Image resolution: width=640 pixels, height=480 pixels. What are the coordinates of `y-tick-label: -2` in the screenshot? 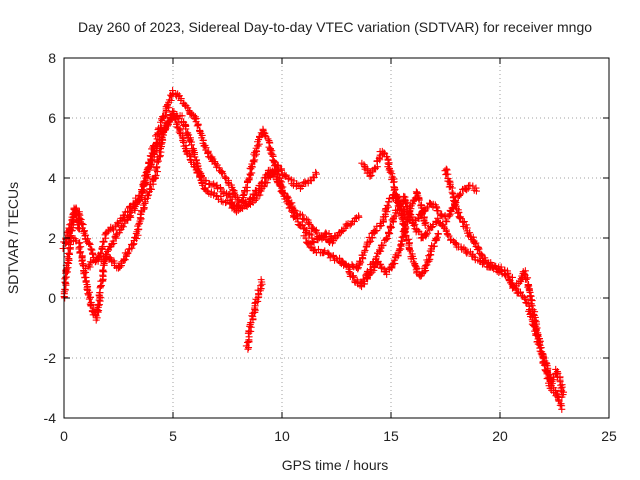 It's located at (50, 358).